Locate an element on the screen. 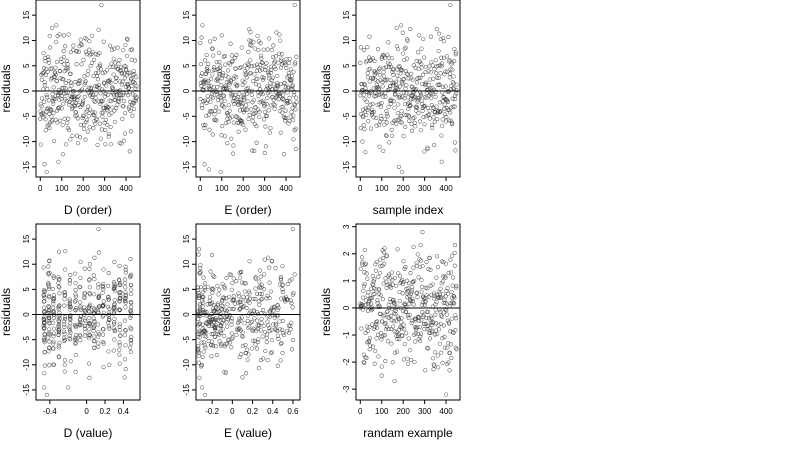 Image resolution: width=800 pixels, height=450 pixels. y-tick-label: 15 is located at coordinates (346, 14).